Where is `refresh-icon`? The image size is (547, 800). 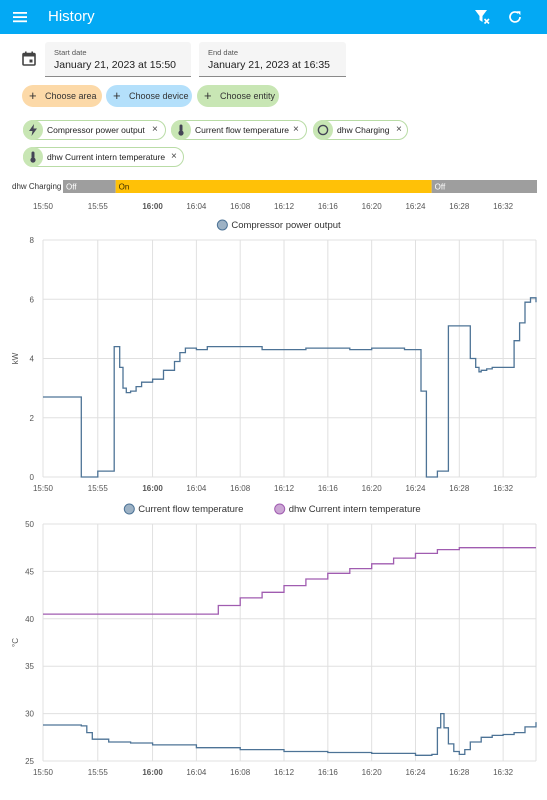 refresh-icon is located at coordinates (515, 19).